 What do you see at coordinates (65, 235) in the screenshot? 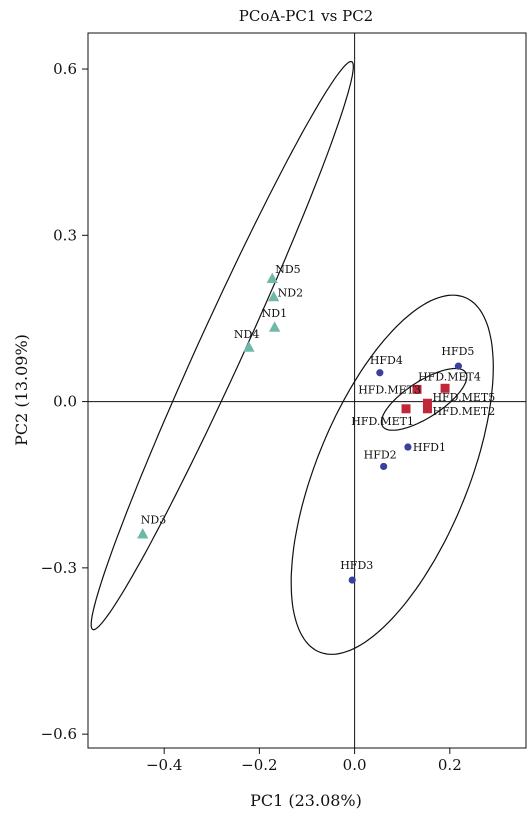
I see `y-tick-label: 0.3` at bounding box center [65, 235].